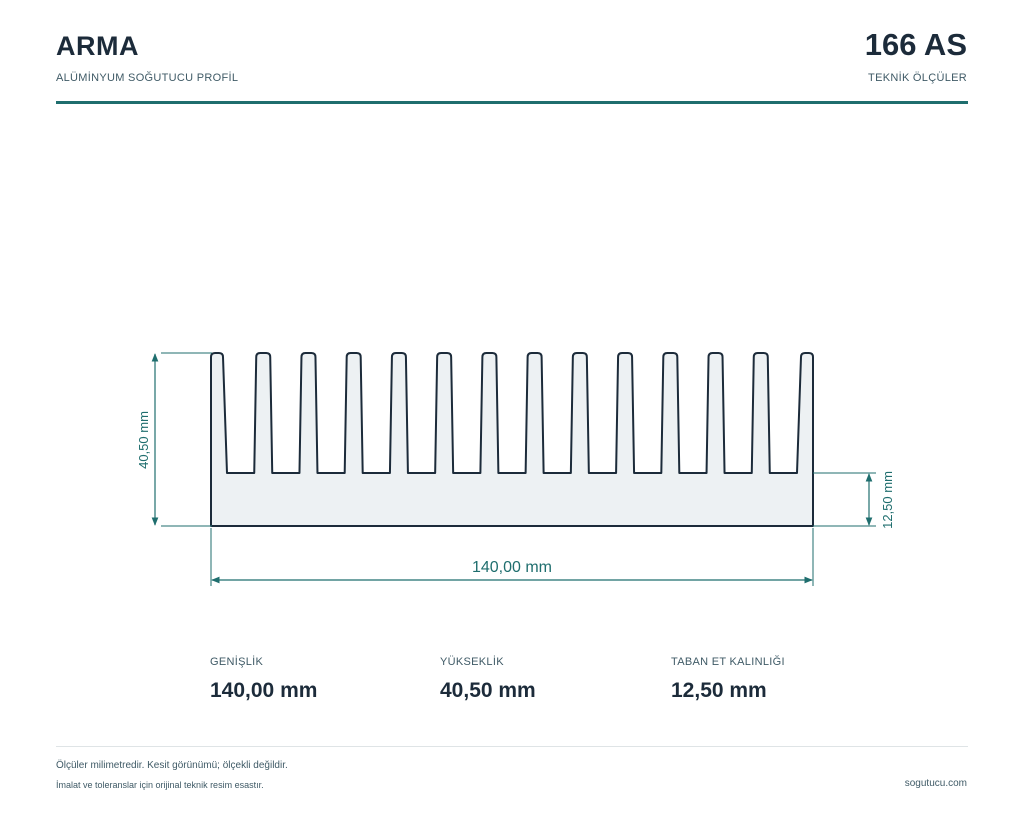 The height and width of the screenshot is (819, 1024). Describe the element at coordinates (264, 690) in the screenshot. I see `spec-width-value: 140,00 mm` at that location.